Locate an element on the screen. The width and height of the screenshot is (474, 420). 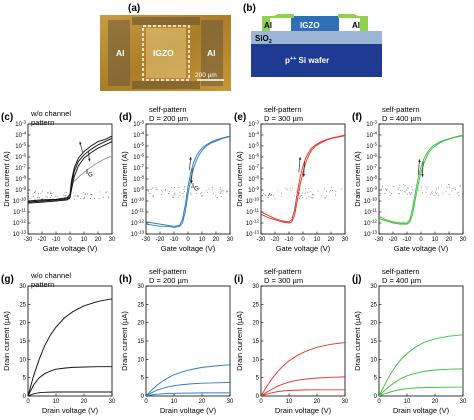
y-tick-label: 30 is located at coordinates (22, 287).